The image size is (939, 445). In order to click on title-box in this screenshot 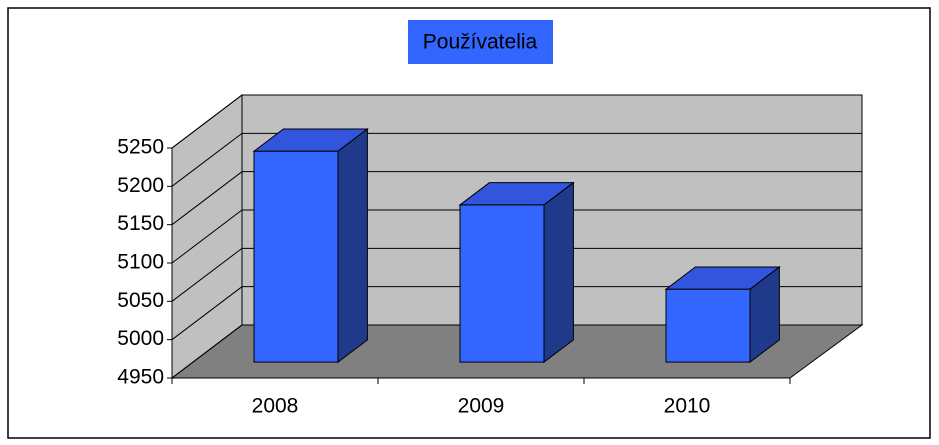, I will do `click(480, 42)`.